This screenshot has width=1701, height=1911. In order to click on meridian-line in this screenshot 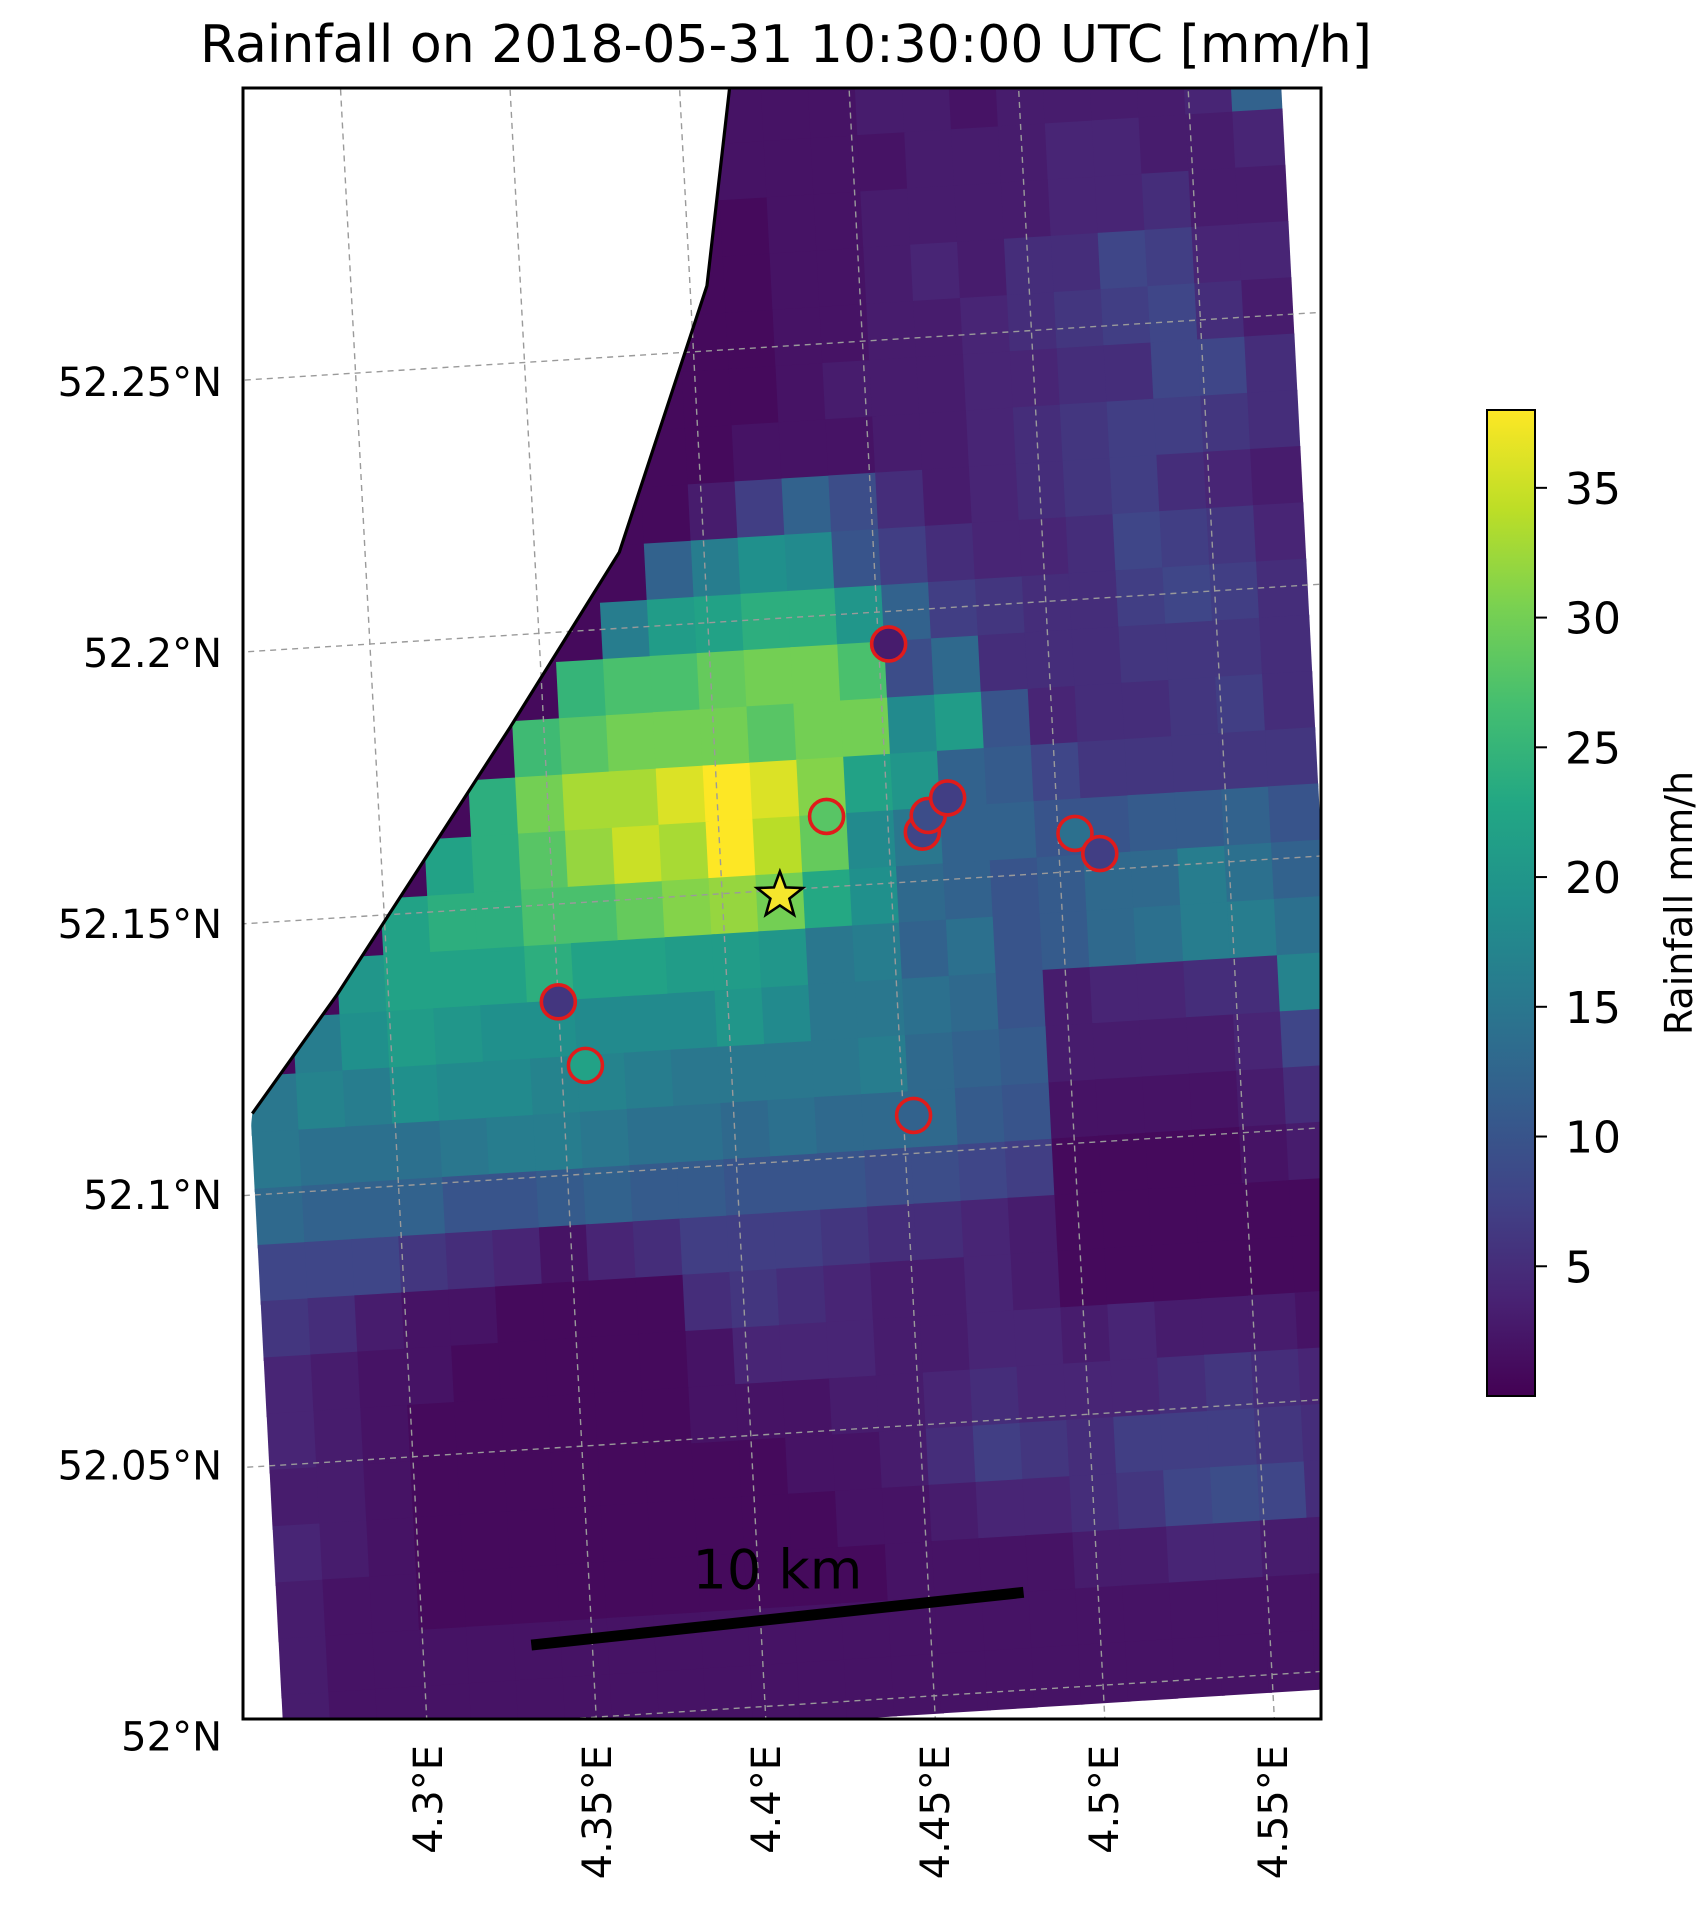, I will do `click(553, 903)`.